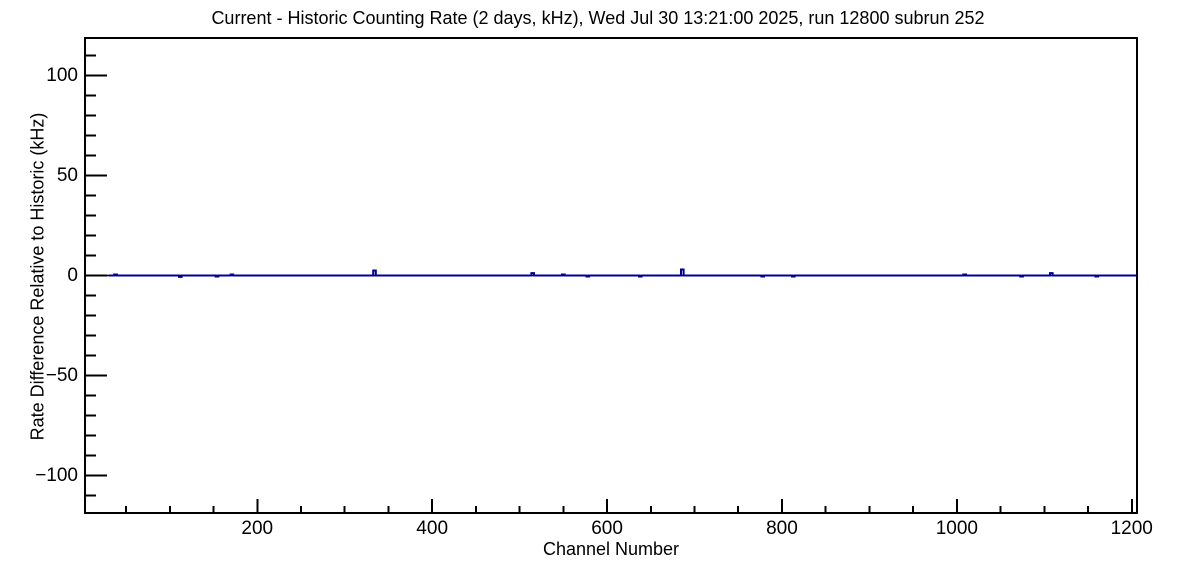  What do you see at coordinates (607, 528) in the screenshot?
I see `x-tick-label: 600` at bounding box center [607, 528].